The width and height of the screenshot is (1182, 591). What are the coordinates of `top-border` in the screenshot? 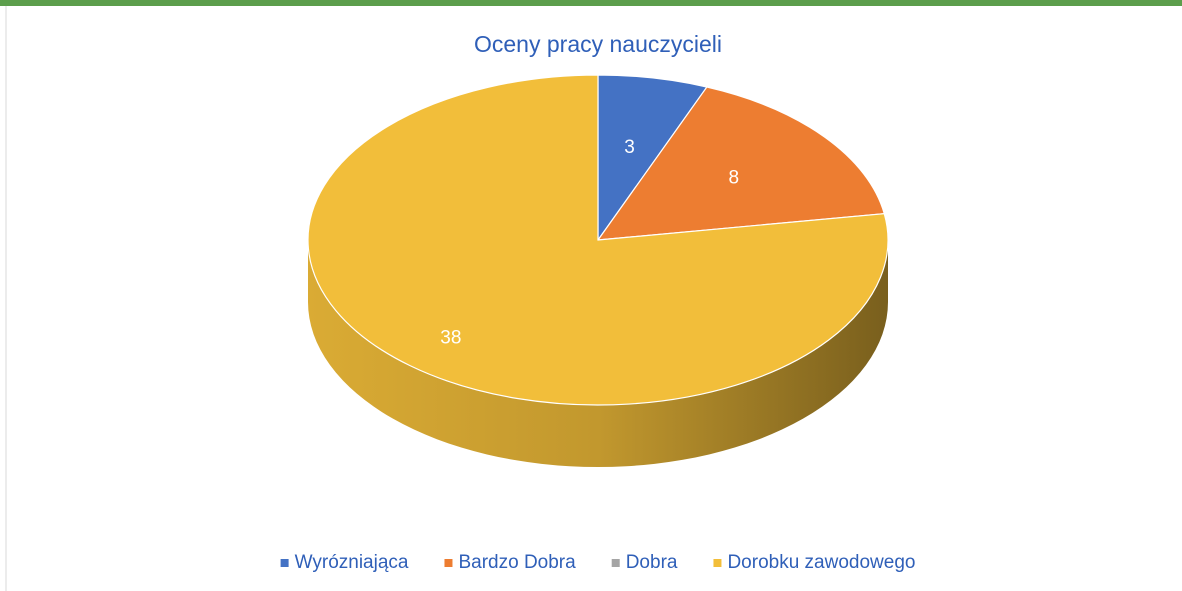 It's located at (591, 3).